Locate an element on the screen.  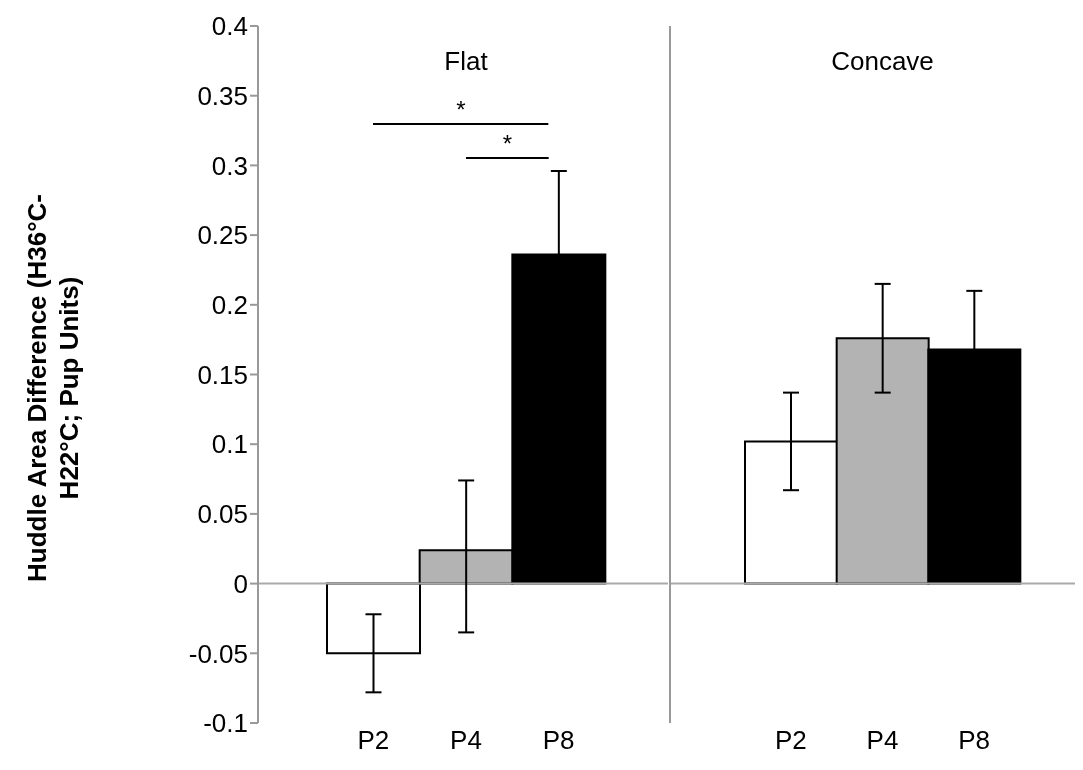
y-tick-label: -0.1 is located at coordinates (225, 723).